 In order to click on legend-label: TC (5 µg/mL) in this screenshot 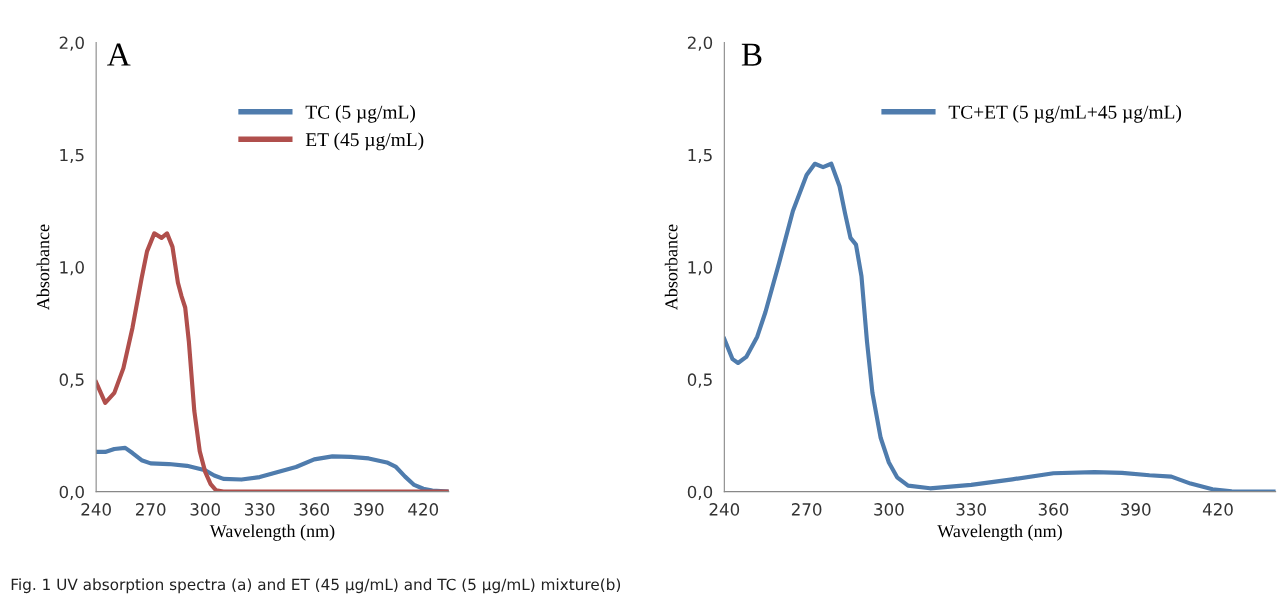, I will do `click(360, 114)`.